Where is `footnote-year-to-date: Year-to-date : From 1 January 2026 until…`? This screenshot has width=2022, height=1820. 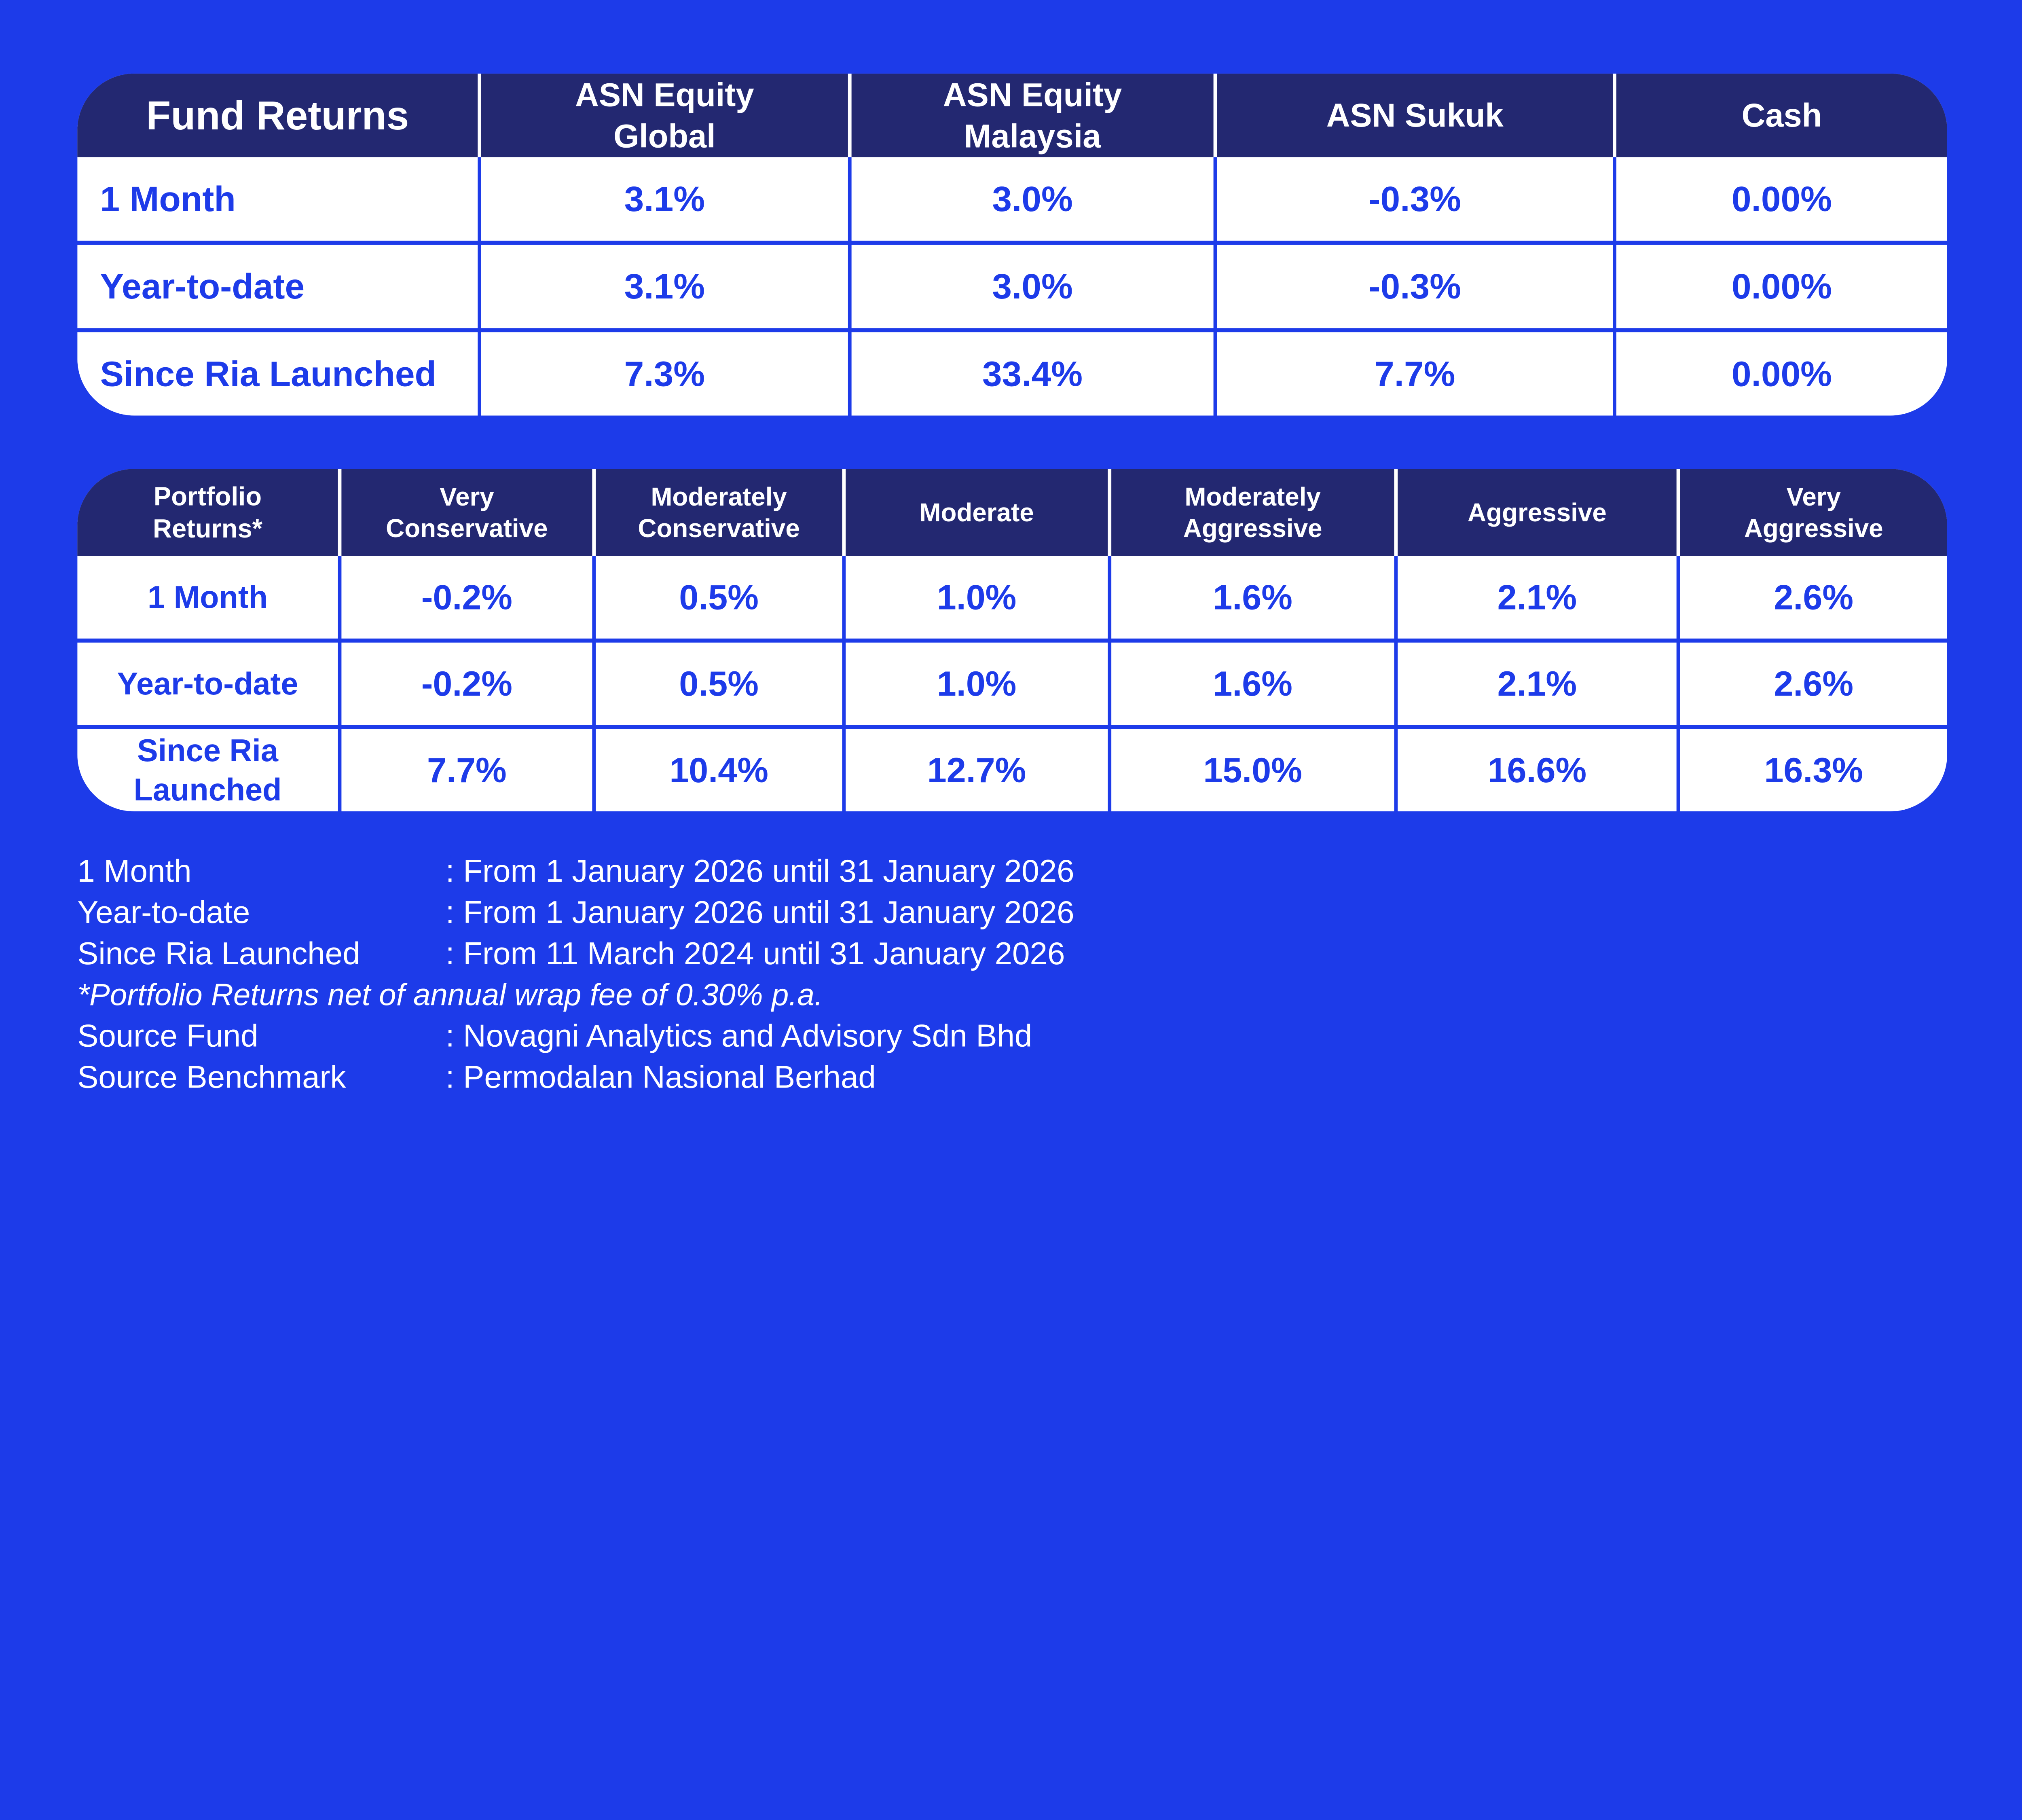 footnote-year-to-date: Year-to-date : From 1 January 2026 until… is located at coordinates (1012, 912).